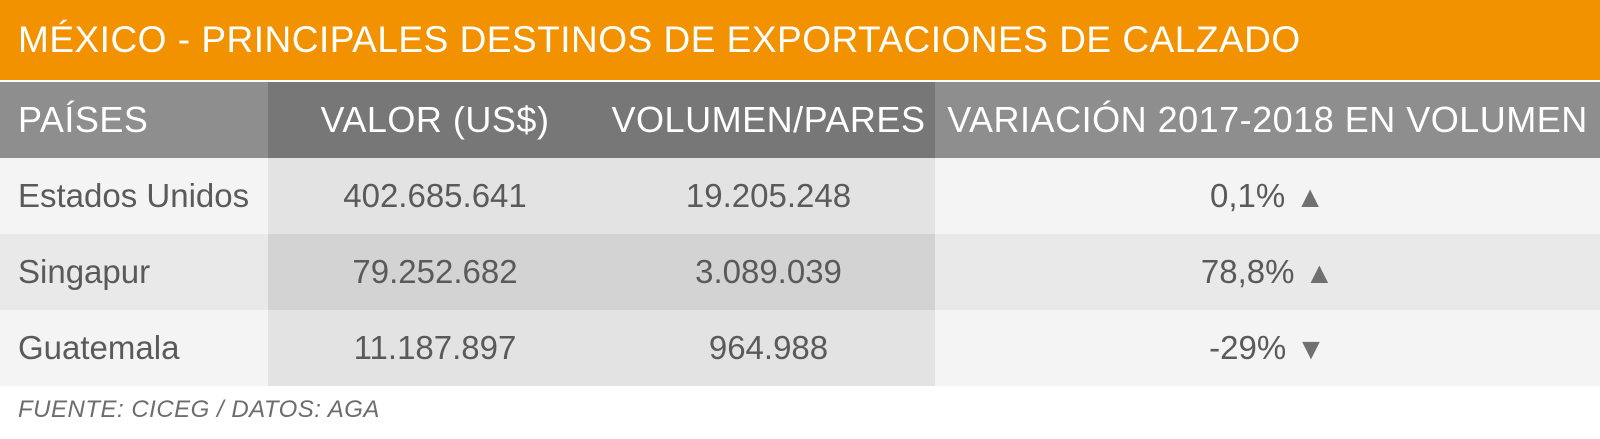 The height and width of the screenshot is (439, 1600). I want to click on cell-variacion: 78,8% ▲, so click(1267, 272).